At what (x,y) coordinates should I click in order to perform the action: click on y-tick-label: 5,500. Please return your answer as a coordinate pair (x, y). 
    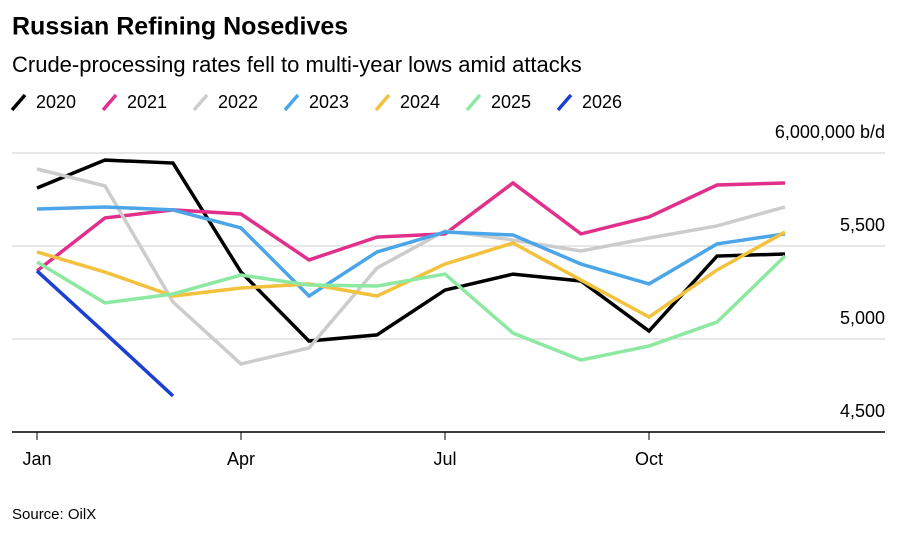
    Looking at the image, I should click on (862, 225).